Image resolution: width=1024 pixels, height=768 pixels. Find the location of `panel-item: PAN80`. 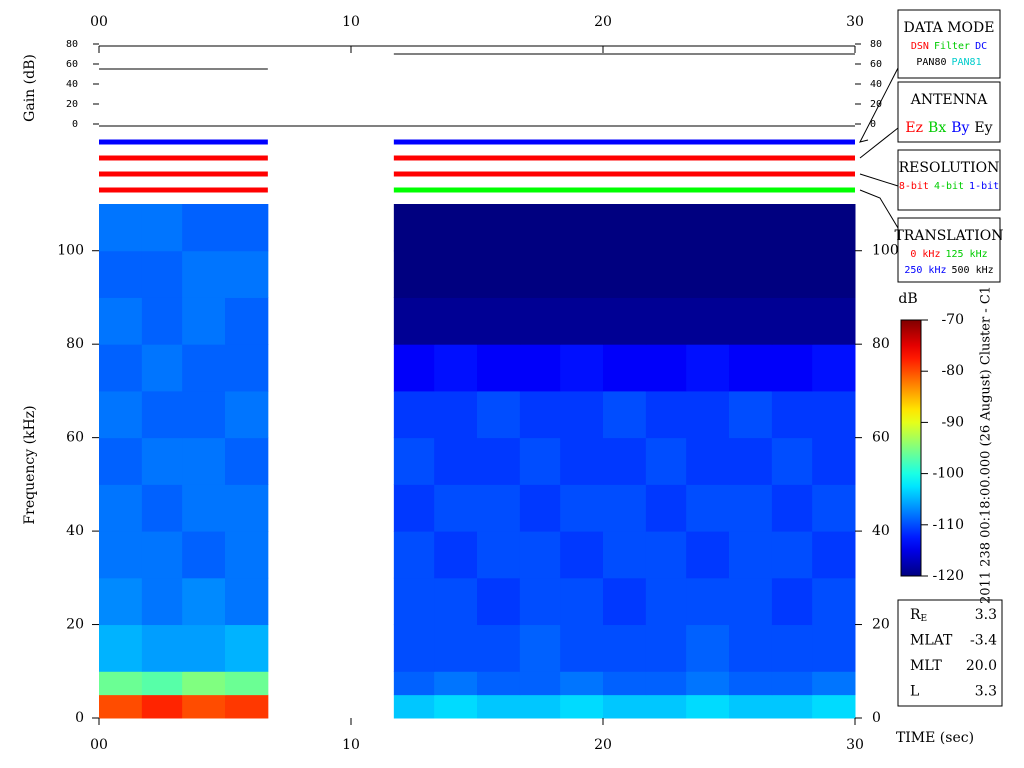

panel-item: PAN80 is located at coordinates (931, 62).